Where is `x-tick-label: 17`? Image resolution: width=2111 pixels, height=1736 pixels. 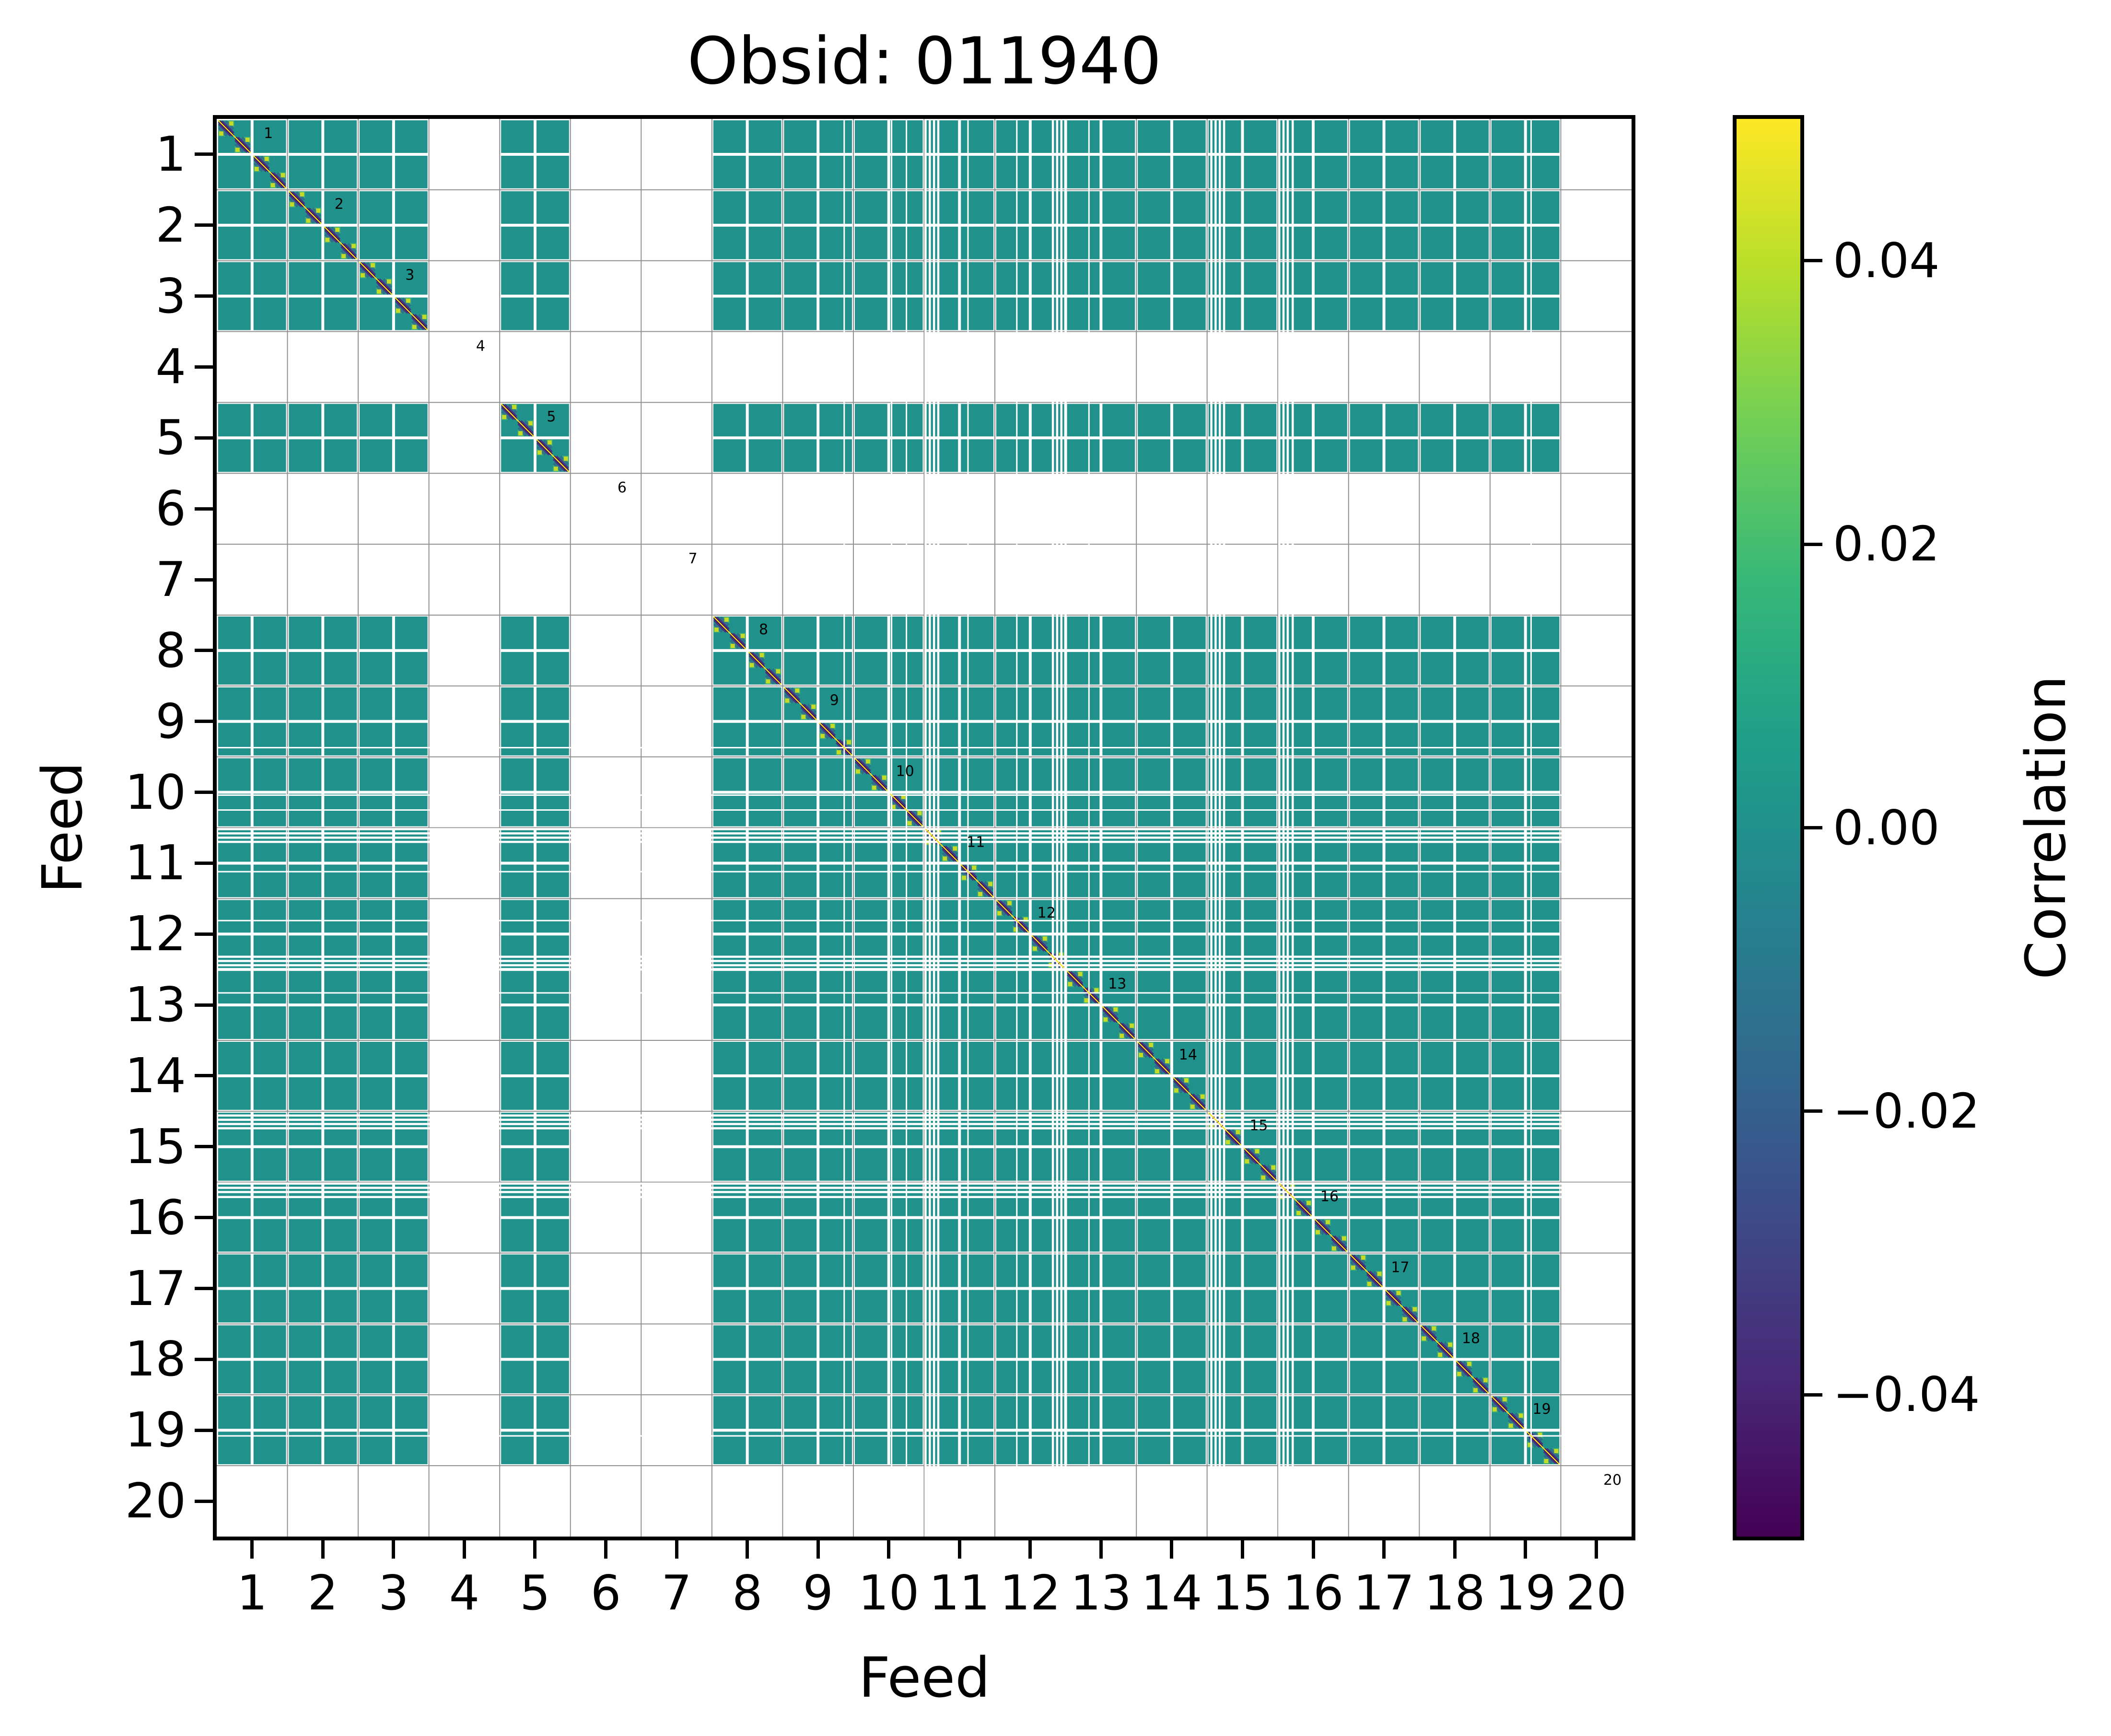
x-tick-label: 17 is located at coordinates (1384, 1593).